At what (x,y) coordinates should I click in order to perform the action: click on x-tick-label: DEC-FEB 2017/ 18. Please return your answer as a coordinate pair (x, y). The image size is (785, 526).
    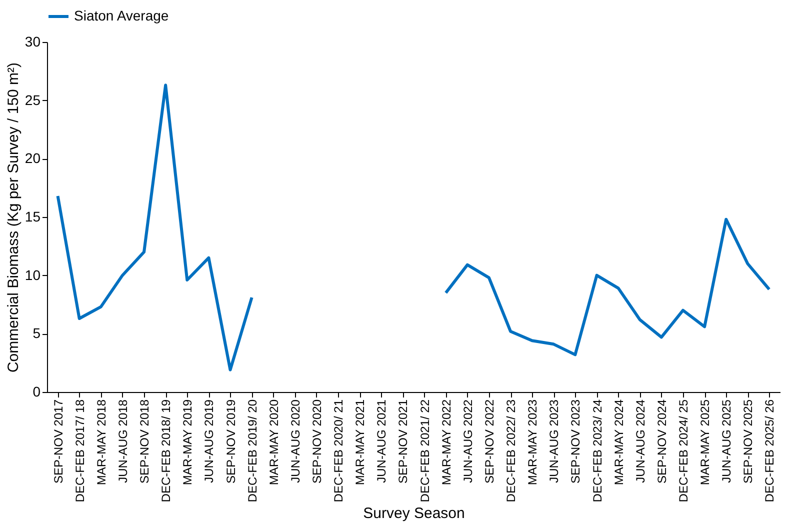
    Looking at the image, I should click on (79, 450).